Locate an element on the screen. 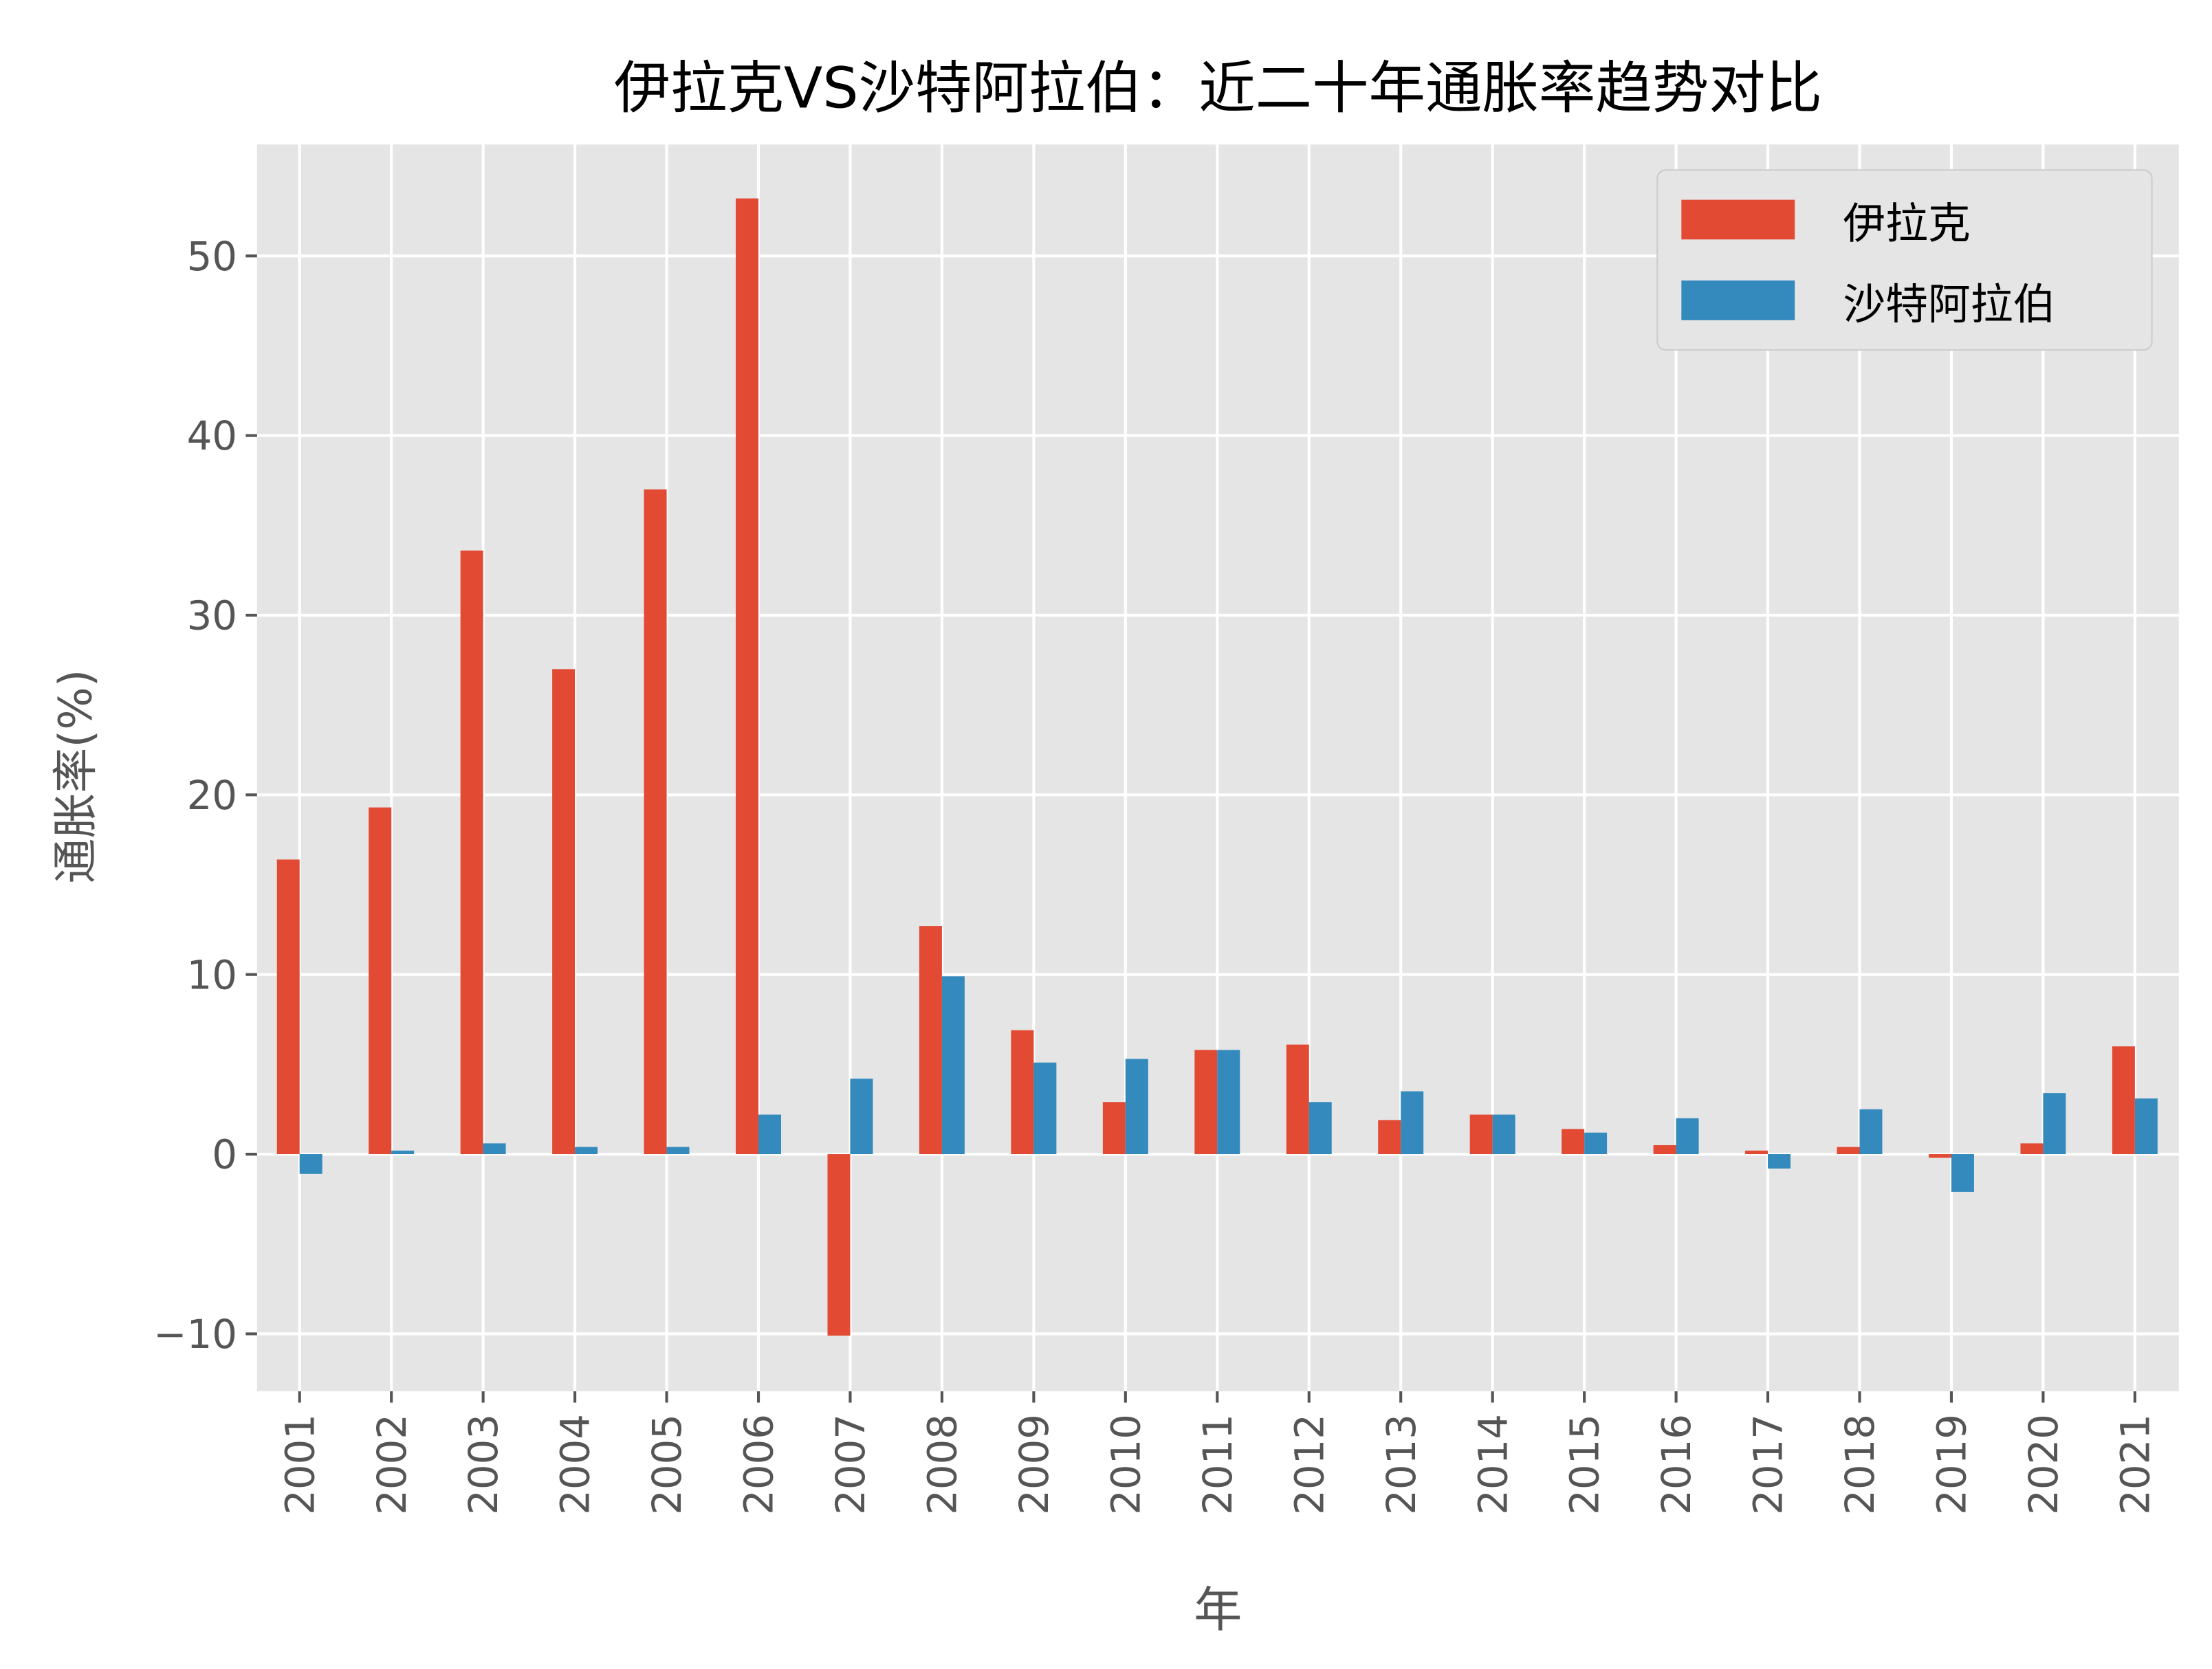 The height and width of the screenshot is (1669, 2212). x-tick-label: 2011 is located at coordinates (1217, 1464).